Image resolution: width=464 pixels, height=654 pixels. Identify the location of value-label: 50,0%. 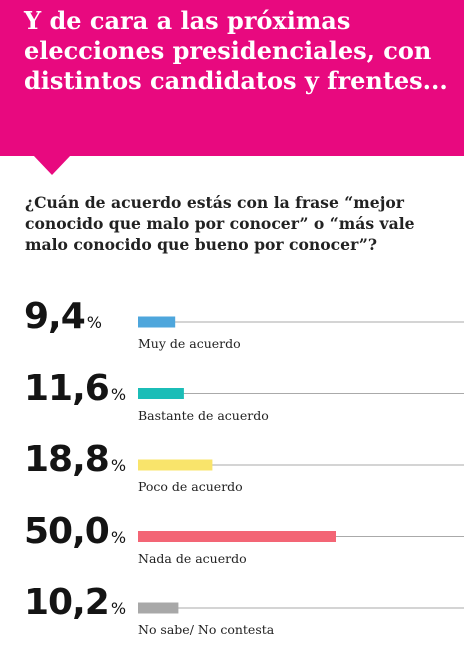
(75, 531).